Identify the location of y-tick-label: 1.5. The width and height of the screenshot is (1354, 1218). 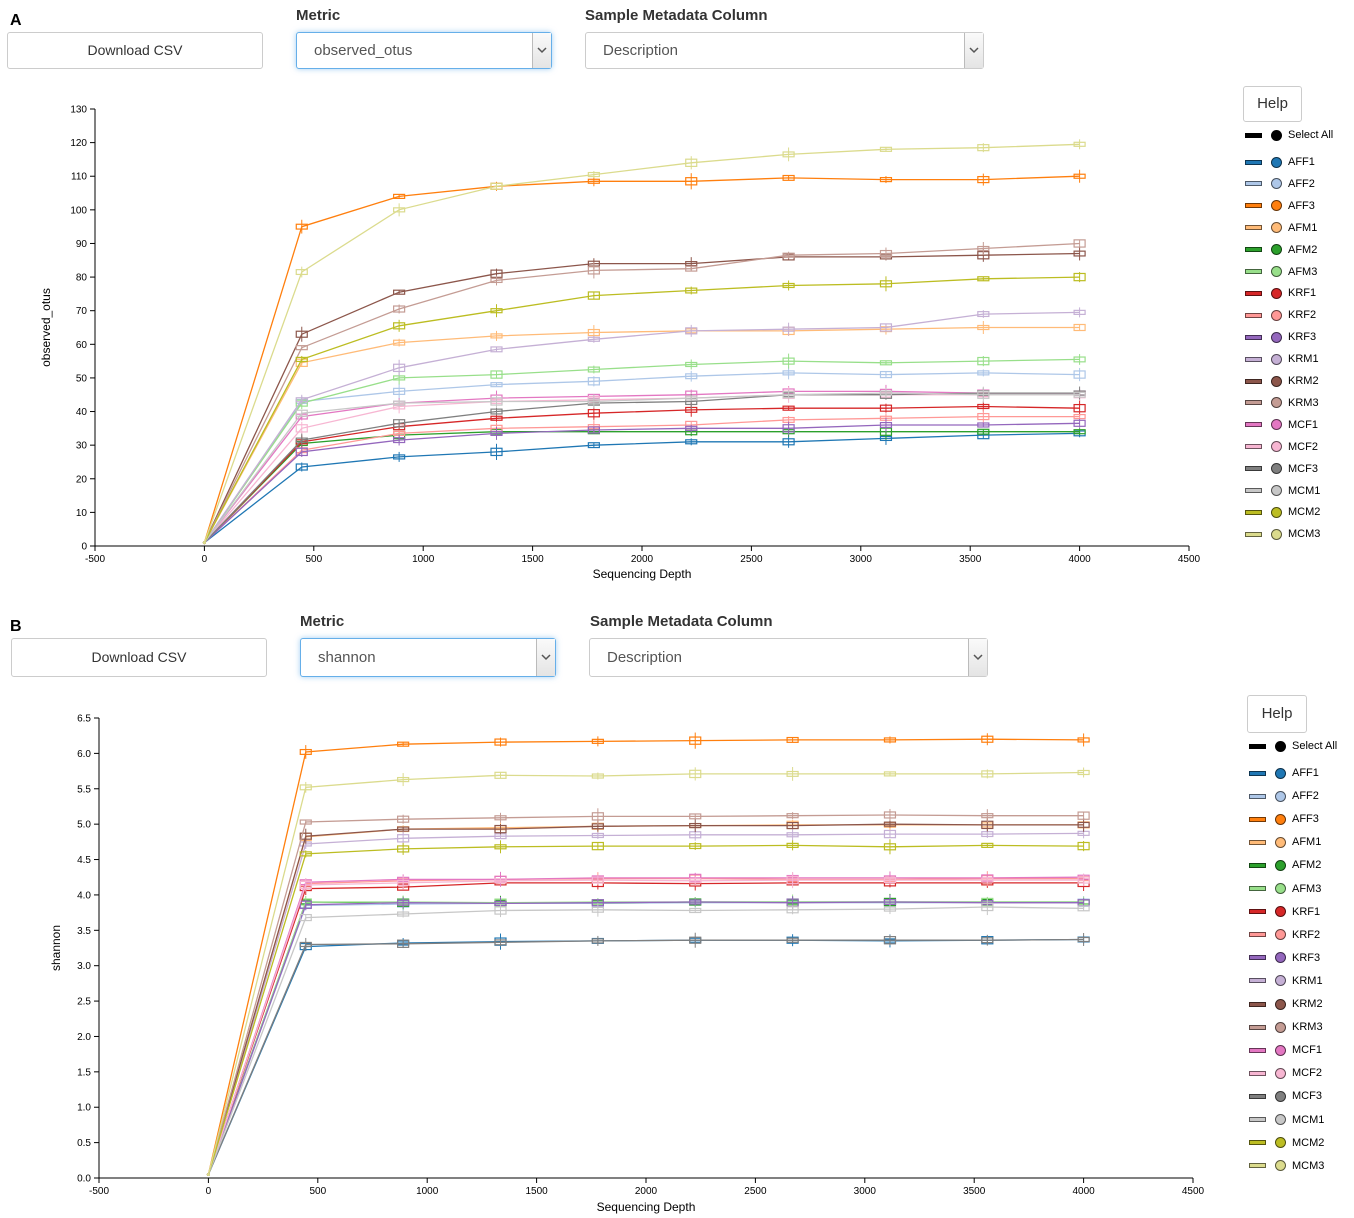
(84, 1072).